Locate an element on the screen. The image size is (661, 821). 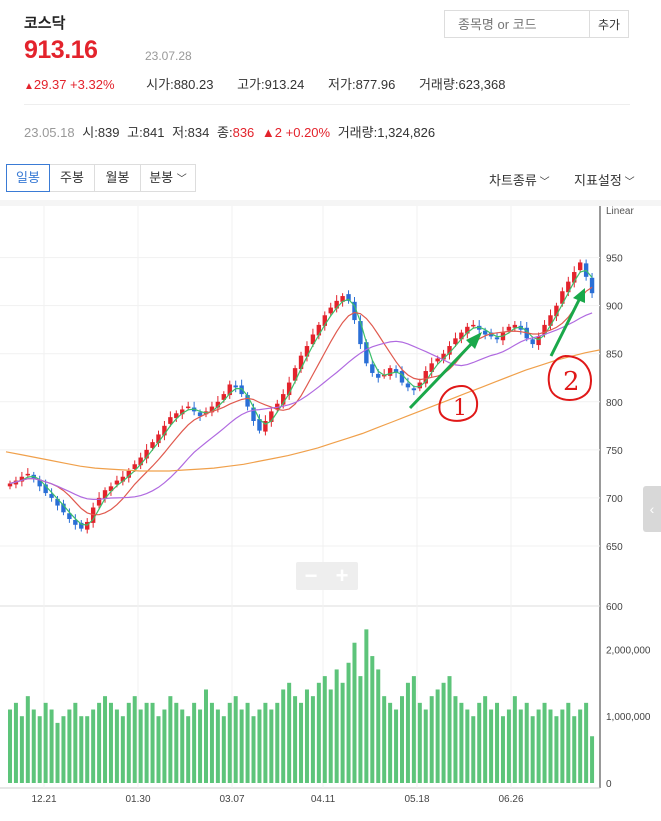
cursor-high-label: 고 is located at coordinates (133, 132).